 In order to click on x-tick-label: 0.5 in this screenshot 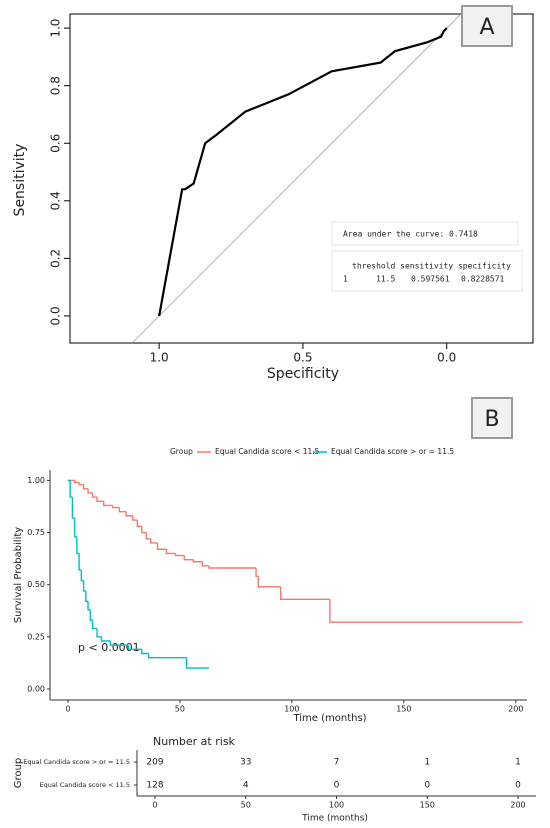, I will do `click(302, 358)`.